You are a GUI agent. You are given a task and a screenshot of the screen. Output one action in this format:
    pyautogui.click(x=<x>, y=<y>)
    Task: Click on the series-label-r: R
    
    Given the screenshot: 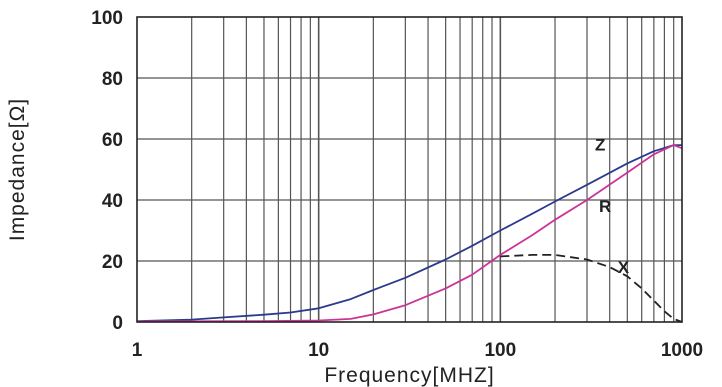 What is the action you would take?
    pyautogui.click(x=605, y=206)
    